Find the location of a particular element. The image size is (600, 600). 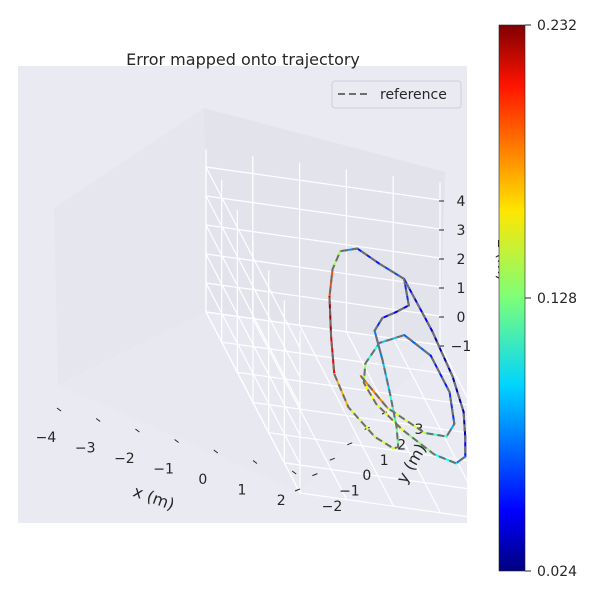

trajectory-segment is located at coordinates (386, 377).